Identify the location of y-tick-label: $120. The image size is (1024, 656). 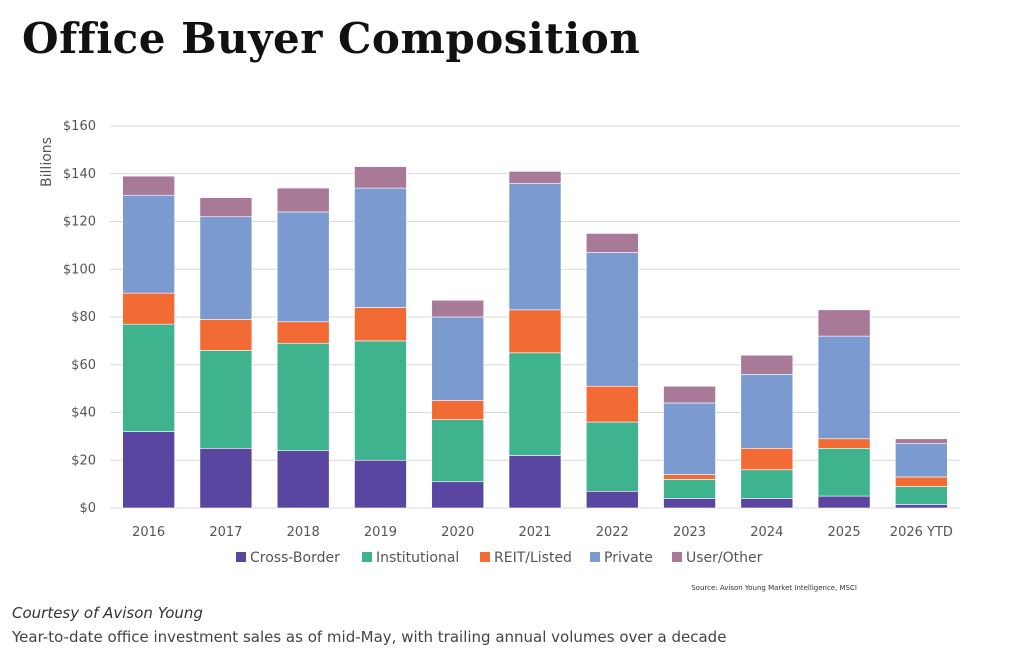
(79, 222).